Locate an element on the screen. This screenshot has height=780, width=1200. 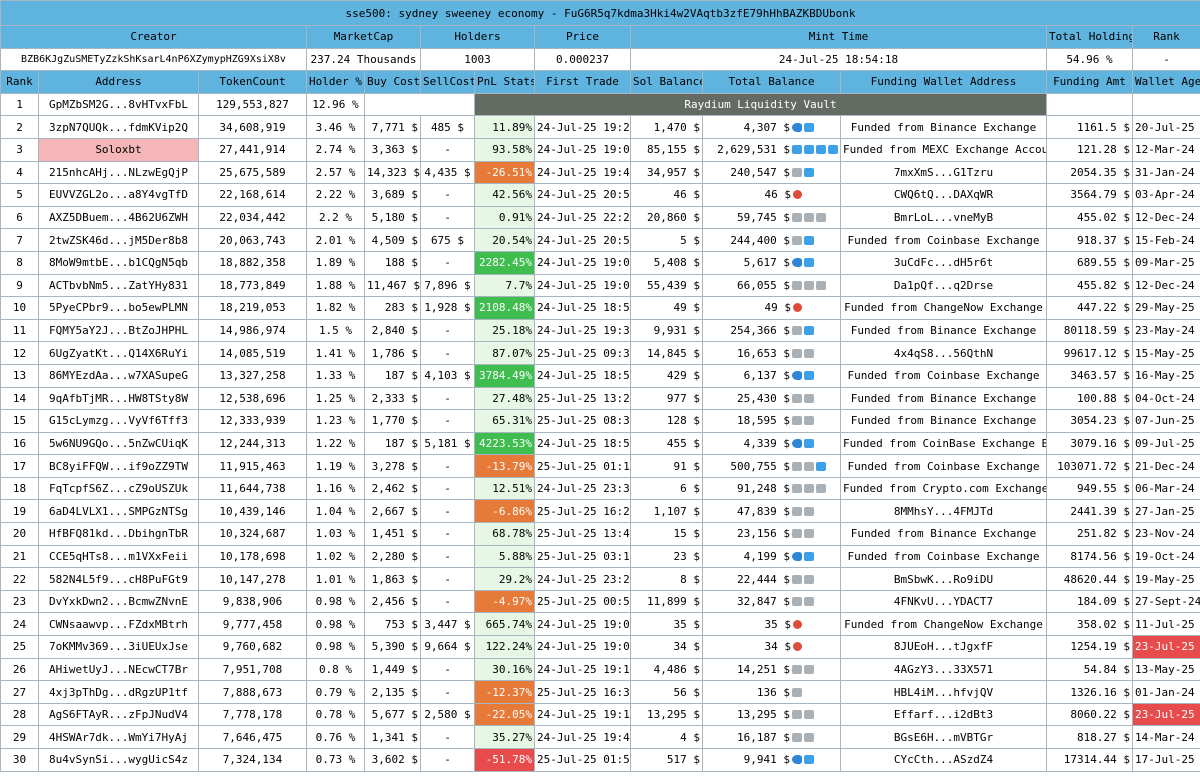
funding-wallet-cell: Da1pQf...q2Drse is located at coordinates (943, 285).